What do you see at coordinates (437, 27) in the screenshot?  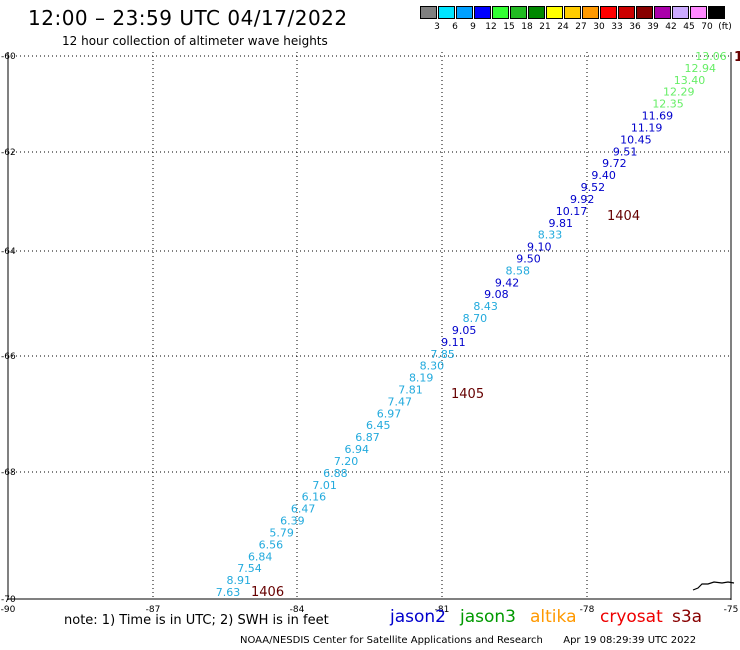 I see `color-scale-label: 3` at bounding box center [437, 27].